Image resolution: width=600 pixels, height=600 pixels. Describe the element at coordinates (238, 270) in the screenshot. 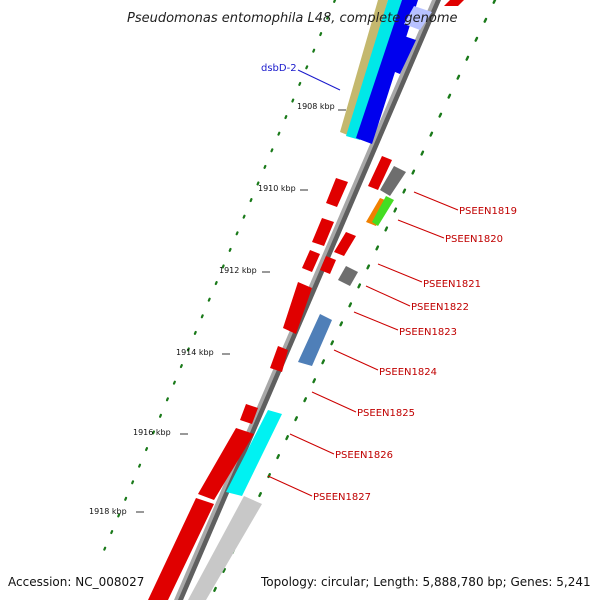

I see `ruler-label: 1912 kbp` at that location.